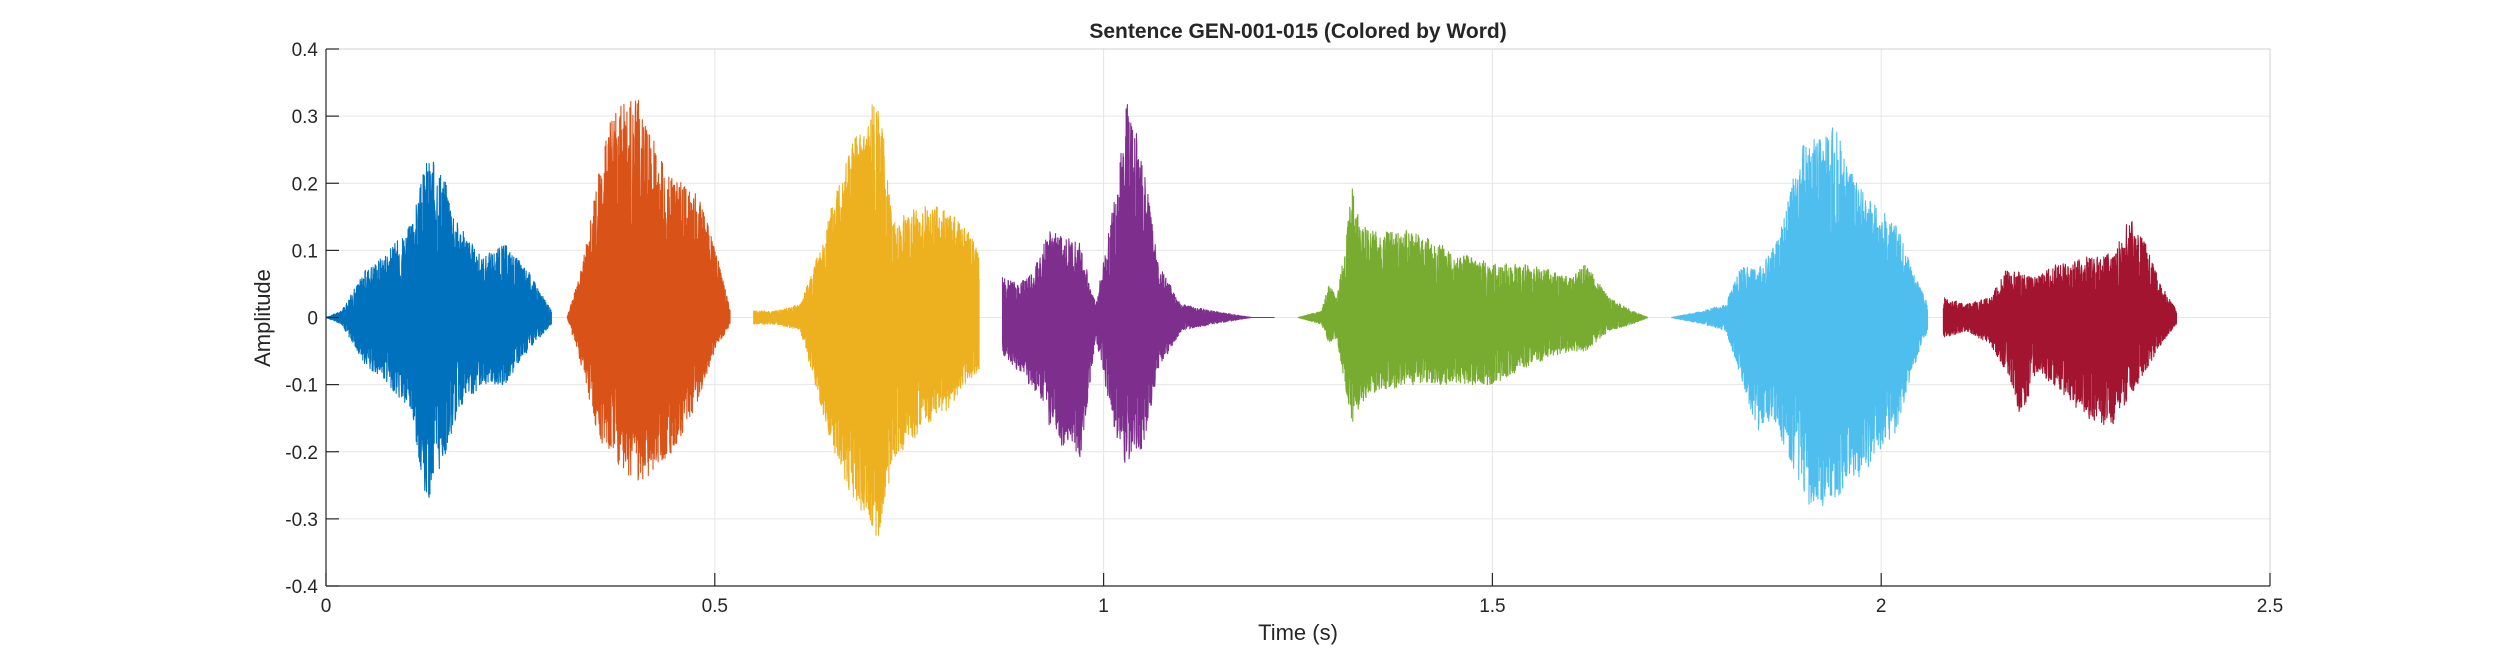 This screenshot has width=2500, height=657. I want to click on x-tick-label: 0.5, so click(715, 606).